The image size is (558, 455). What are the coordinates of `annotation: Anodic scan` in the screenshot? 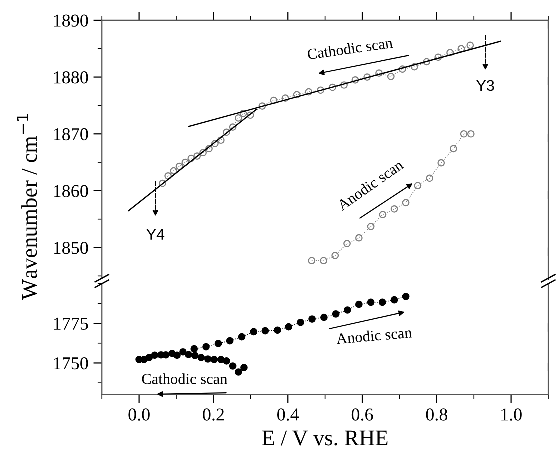 It's located at (374, 335).